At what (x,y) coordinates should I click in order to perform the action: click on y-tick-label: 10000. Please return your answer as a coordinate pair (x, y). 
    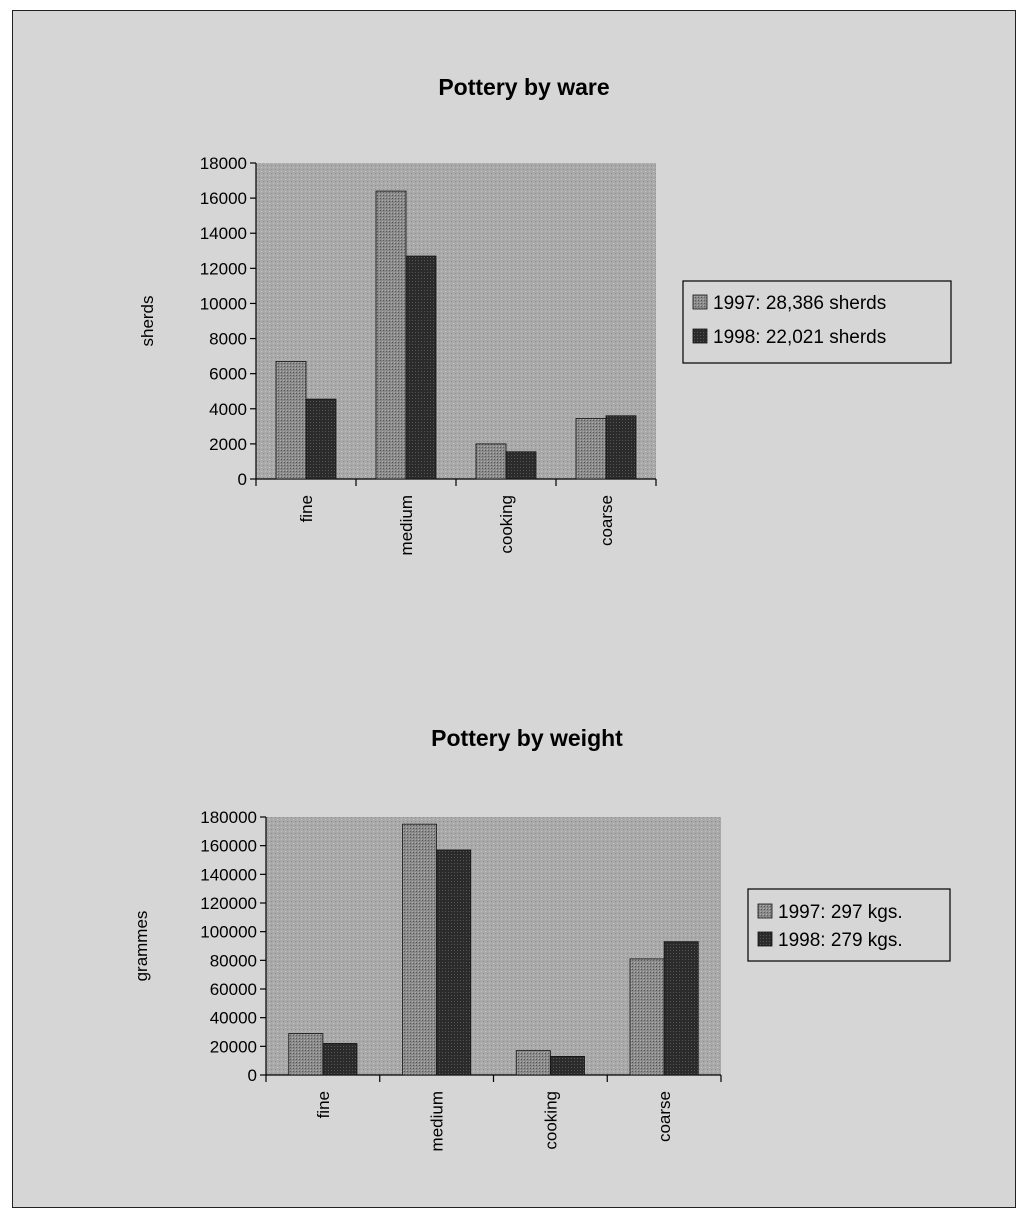
    Looking at the image, I should click on (223, 303).